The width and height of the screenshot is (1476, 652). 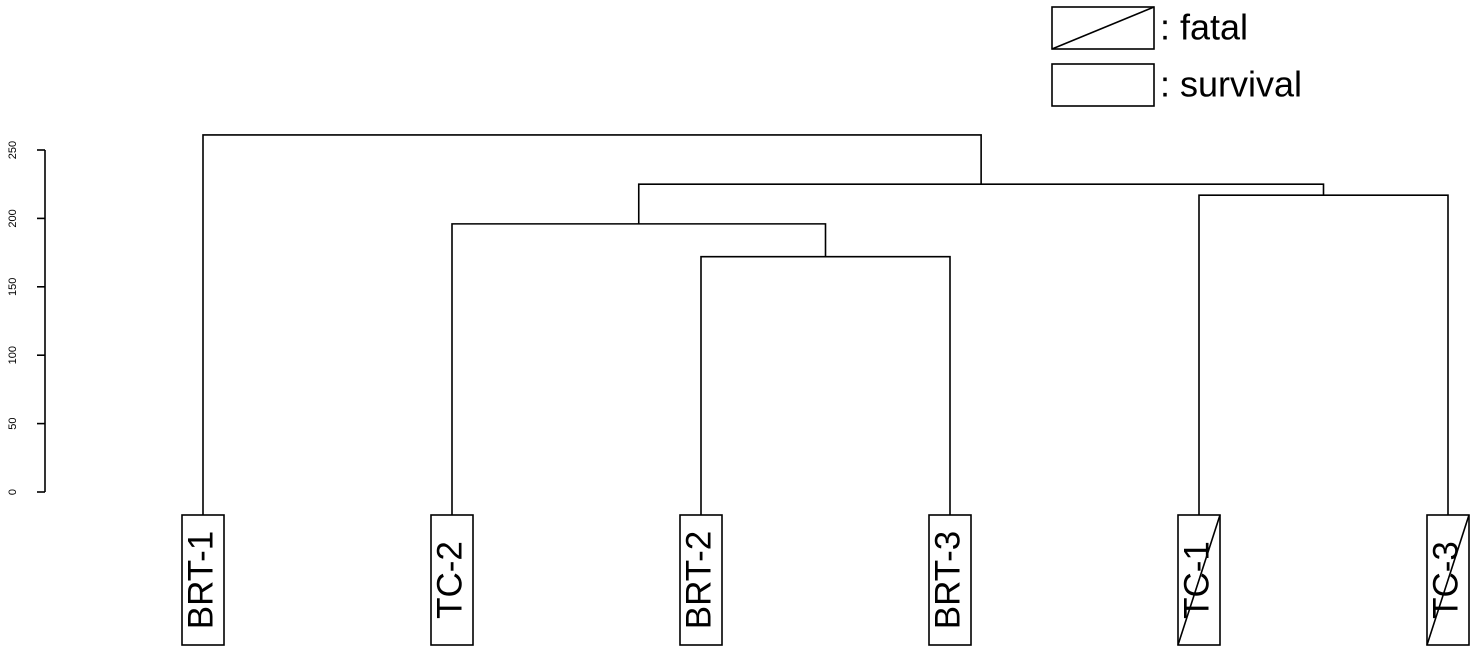 I want to click on legend-box, so click(x=1103, y=85).